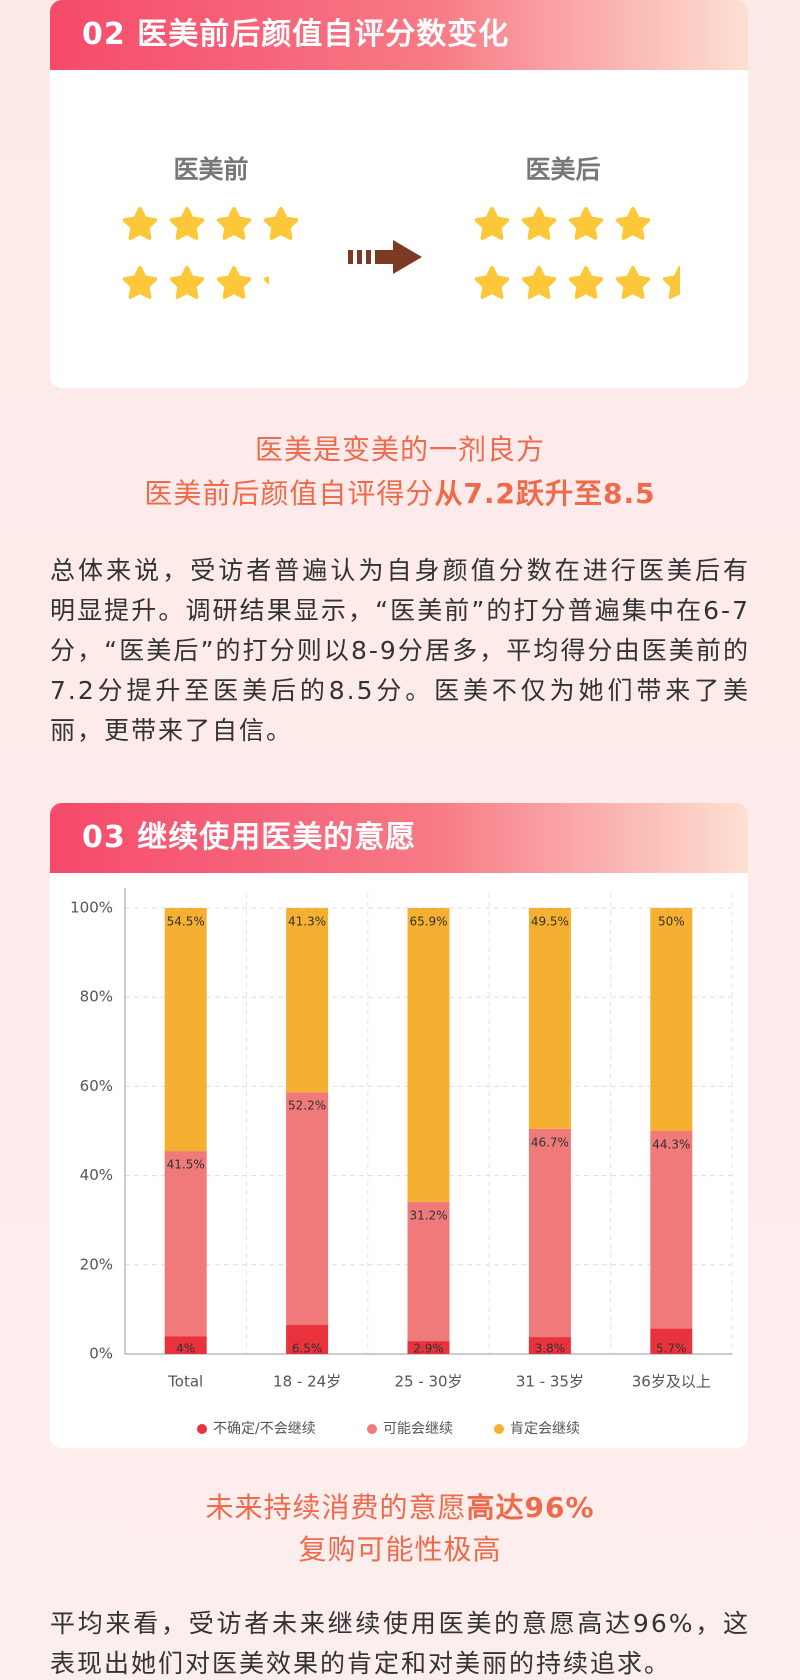 This screenshot has height=1680, width=800. What do you see at coordinates (400, 1549) in the screenshot?
I see `headline: 复购可能性极高` at bounding box center [400, 1549].